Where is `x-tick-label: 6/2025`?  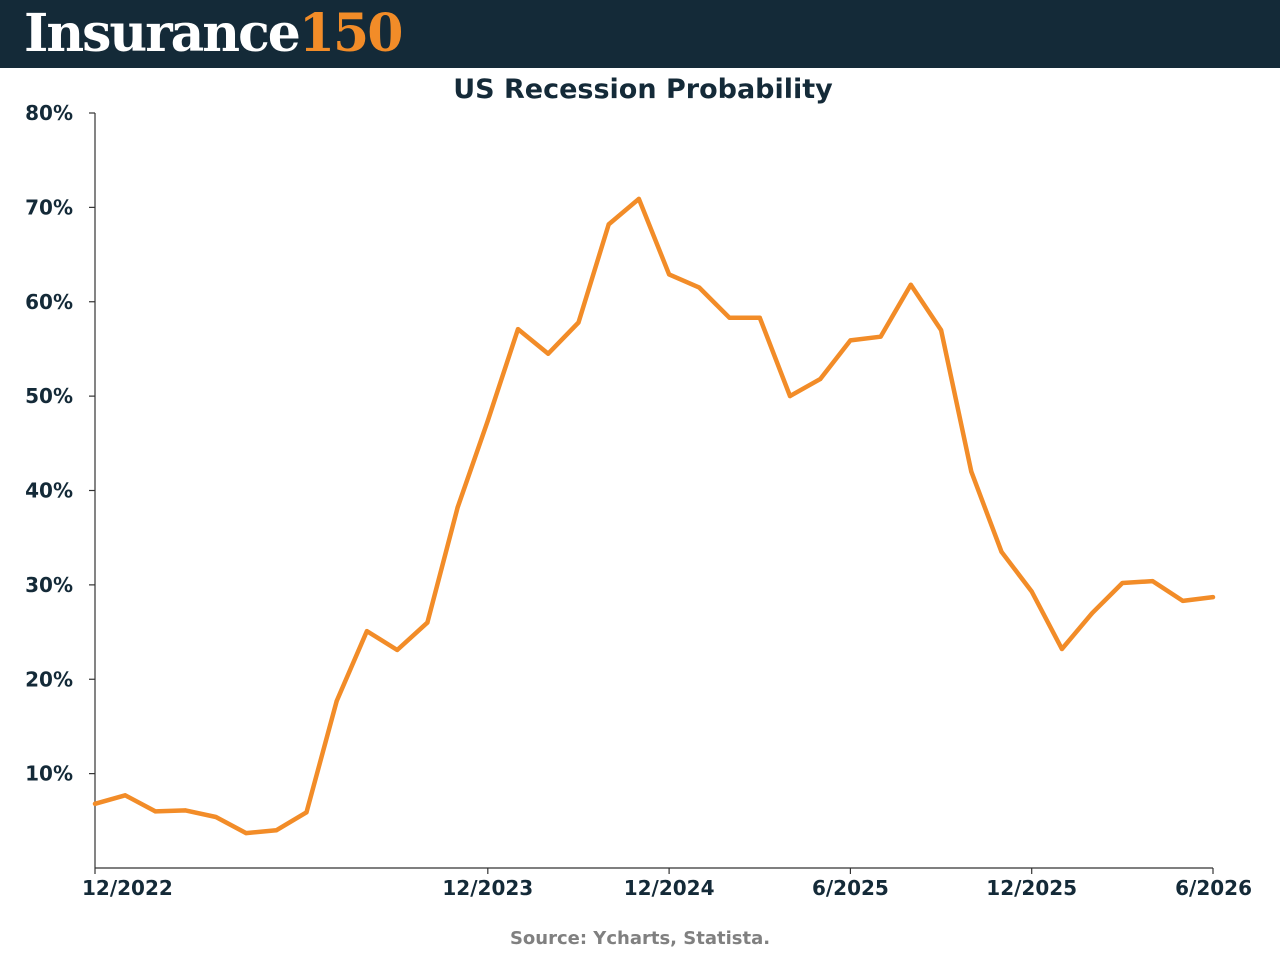 x-tick-label: 6/2025 is located at coordinates (850, 888).